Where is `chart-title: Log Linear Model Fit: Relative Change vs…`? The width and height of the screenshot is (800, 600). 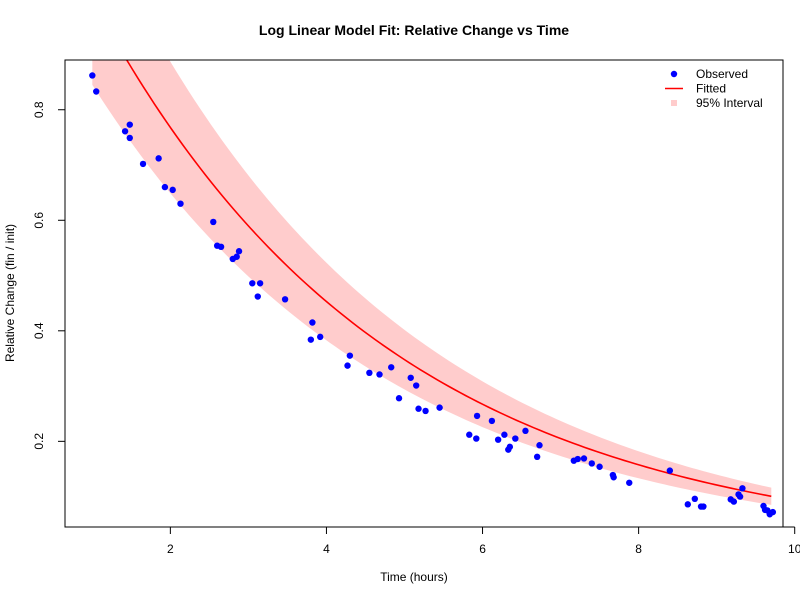
chart-title: Log Linear Model Fit: Relative Change vs… is located at coordinates (414, 30).